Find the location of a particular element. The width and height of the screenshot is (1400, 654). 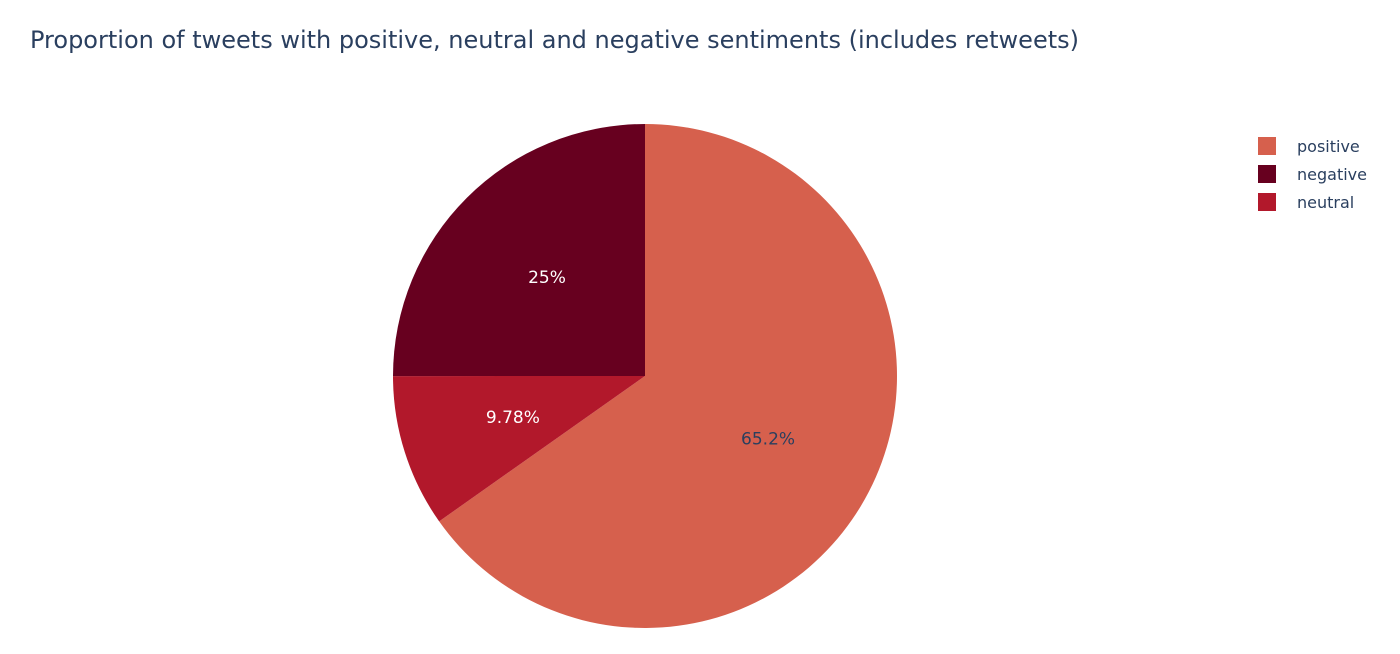

legend-item-neutral: neutral is located at coordinates (1312, 202).